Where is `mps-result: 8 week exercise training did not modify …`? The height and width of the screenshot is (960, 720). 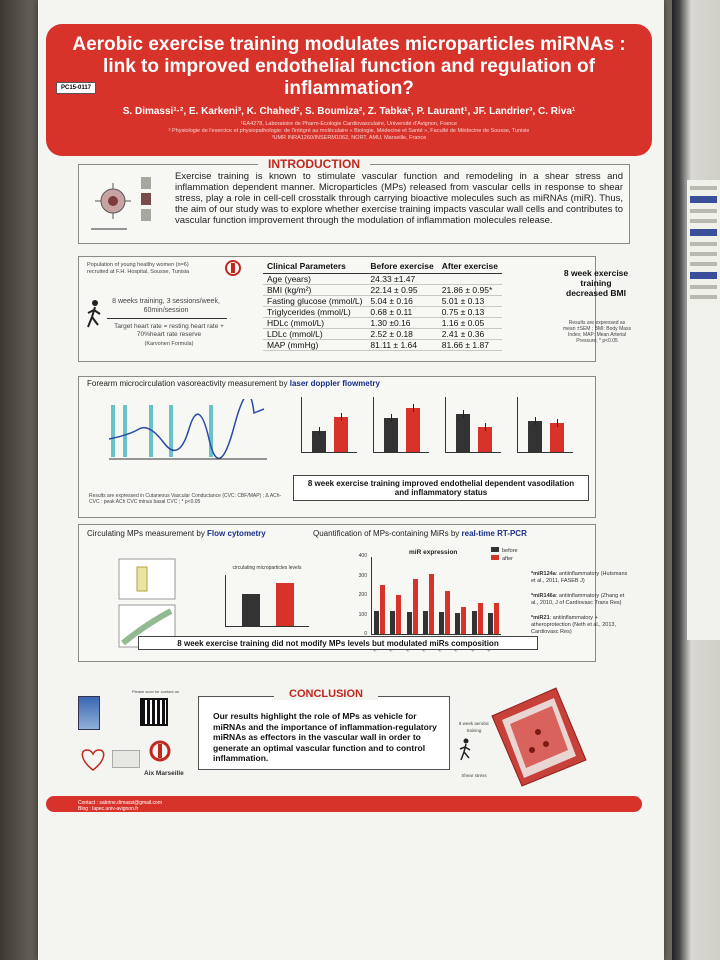 mps-result: 8 week exercise training did not modify … is located at coordinates (338, 643).